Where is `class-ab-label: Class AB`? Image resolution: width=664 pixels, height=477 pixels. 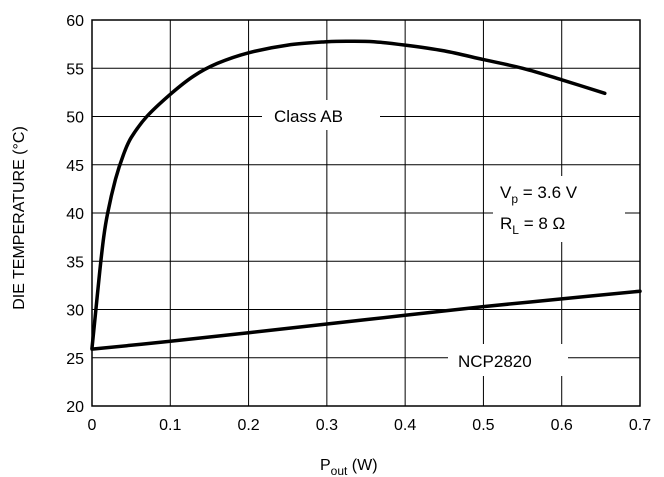 class-ab-label: Class AB is located at coordinates (308, 116).